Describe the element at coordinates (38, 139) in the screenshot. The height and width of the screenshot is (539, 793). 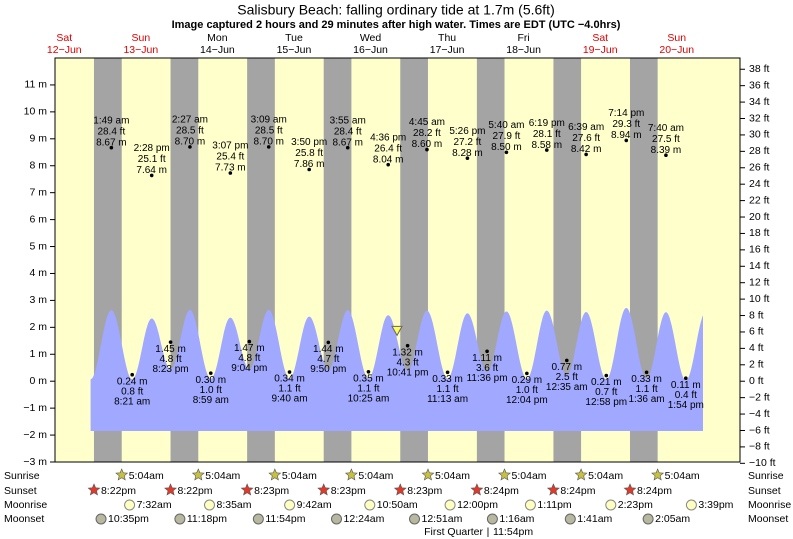
I see `y-tick-label: 9 m` at that location.